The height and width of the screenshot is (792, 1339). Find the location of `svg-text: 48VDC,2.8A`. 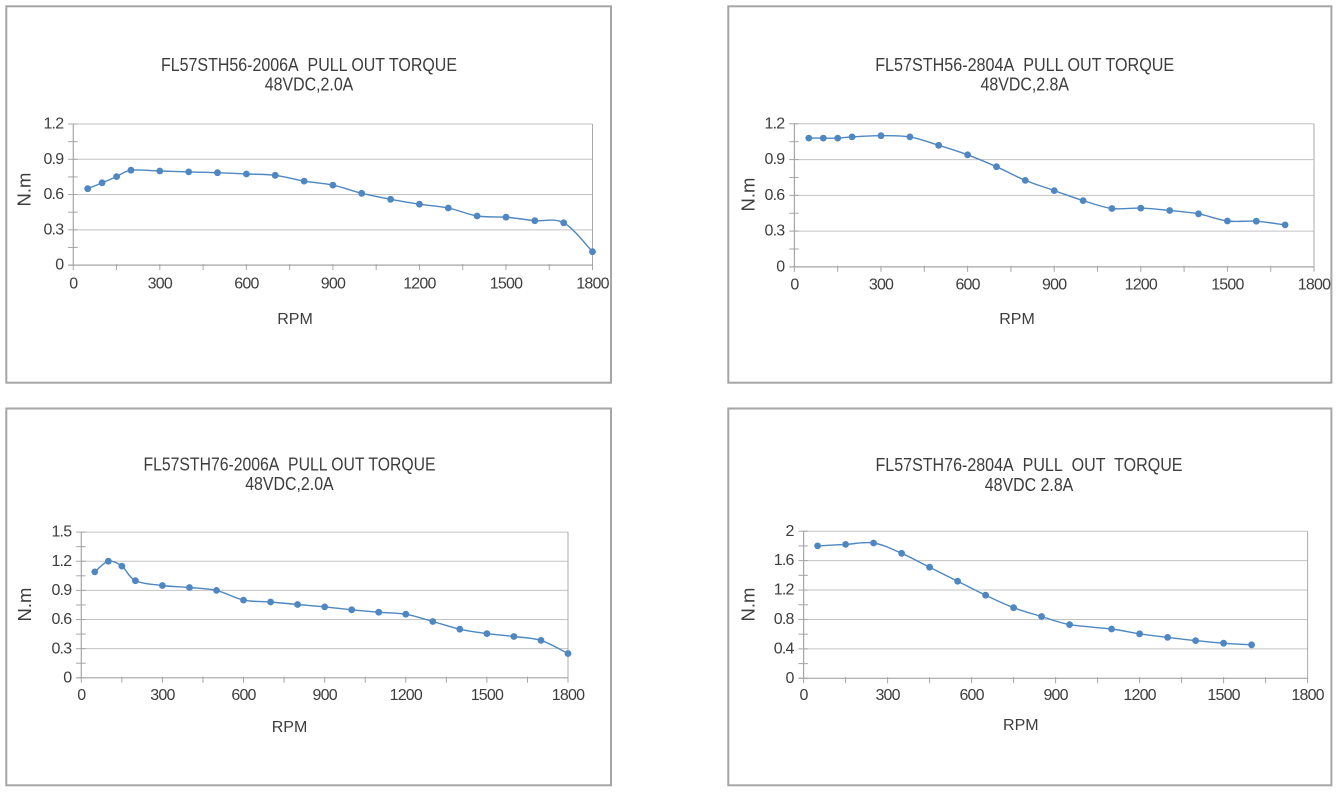

svg-text: 48VDC,2.8A is located at coordinates (1025, 84).